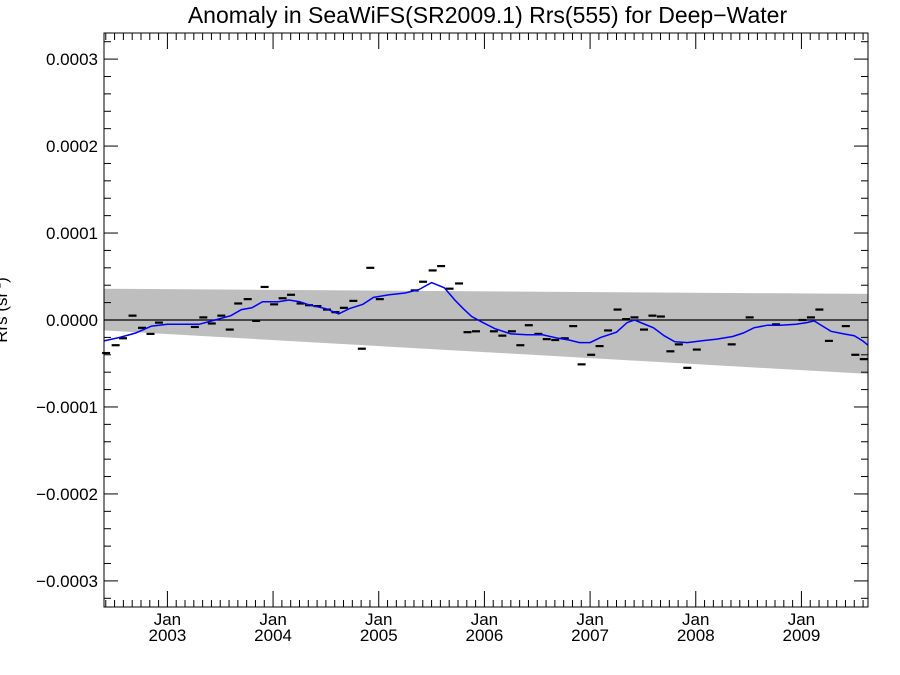  What do you see at coordinates (696, 635) in the screenshot?
I see `x-tick-year-label: 2008` at bounding box center [696, 635].